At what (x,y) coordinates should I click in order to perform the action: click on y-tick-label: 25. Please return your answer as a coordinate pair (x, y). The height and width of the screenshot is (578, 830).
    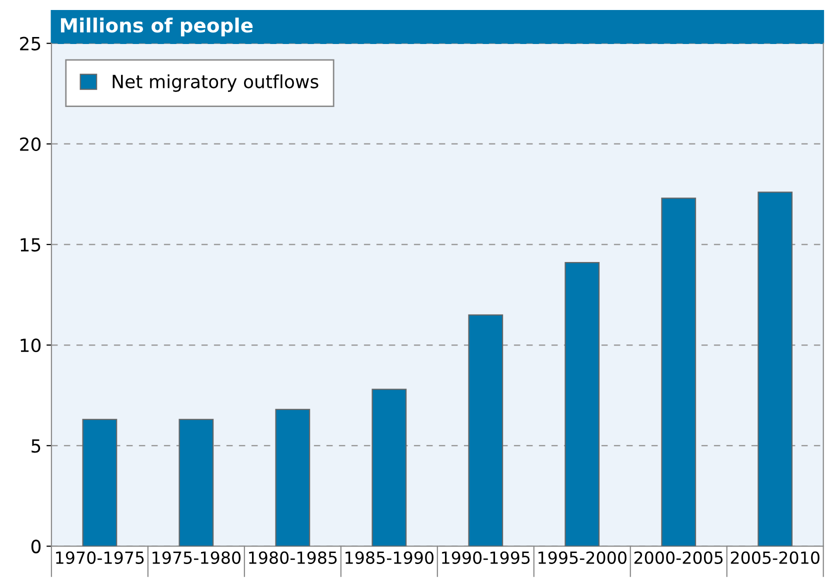
    Looking at the image, I should click on (30, 43).